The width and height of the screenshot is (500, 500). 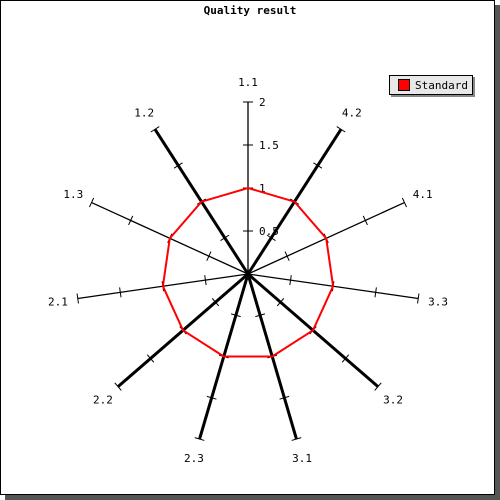 What do you see at coordinates (423, 194) in the screenshot?
I see `category-label-4.1: 4.1` at bounding box center [423, 194].